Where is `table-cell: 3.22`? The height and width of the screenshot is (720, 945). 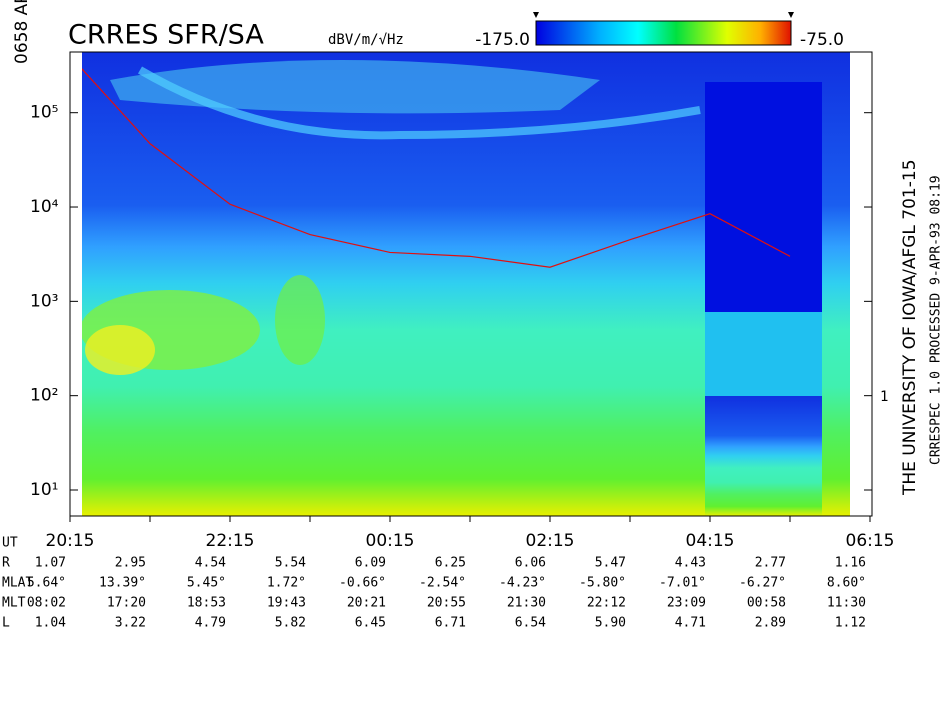
table-cell: 3.22 is located at coordinates (130, 623).